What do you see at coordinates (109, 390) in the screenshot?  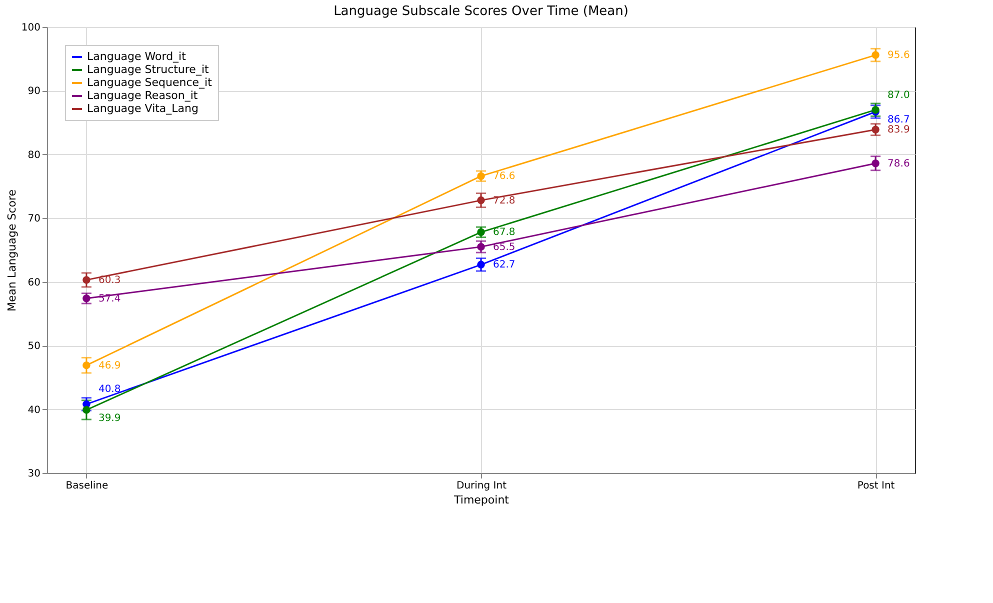 I see `data-label: 40.8` at bounding box center [109, 390].